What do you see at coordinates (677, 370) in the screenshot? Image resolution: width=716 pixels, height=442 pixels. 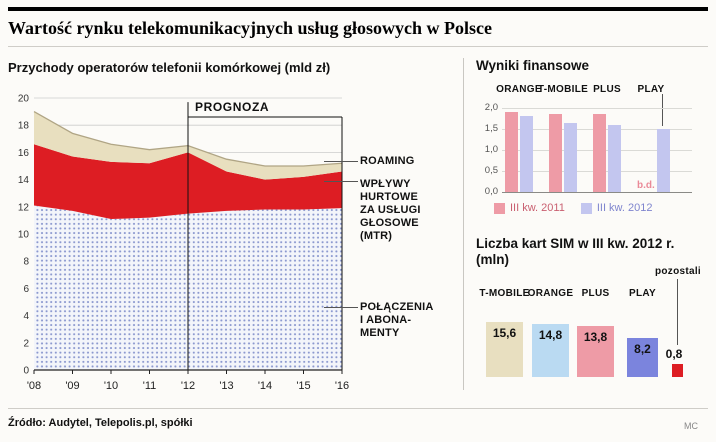 I see `sim-bar-pozostali` at bounding box center [677, 370].